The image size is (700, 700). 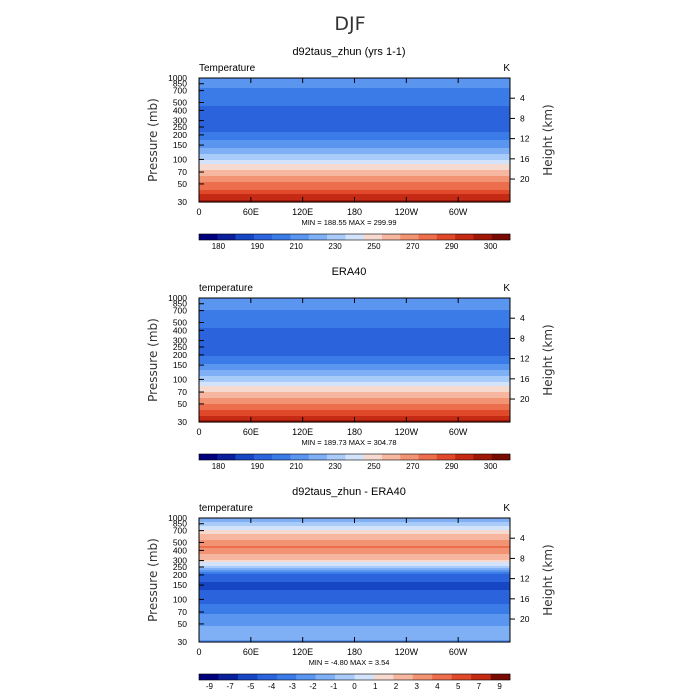 What do you see at coordinates (348, 52) in the screenshot?
I see `panel-title: d92taus_zhun (yrs 1-1)` at bounding box center [348, 52].